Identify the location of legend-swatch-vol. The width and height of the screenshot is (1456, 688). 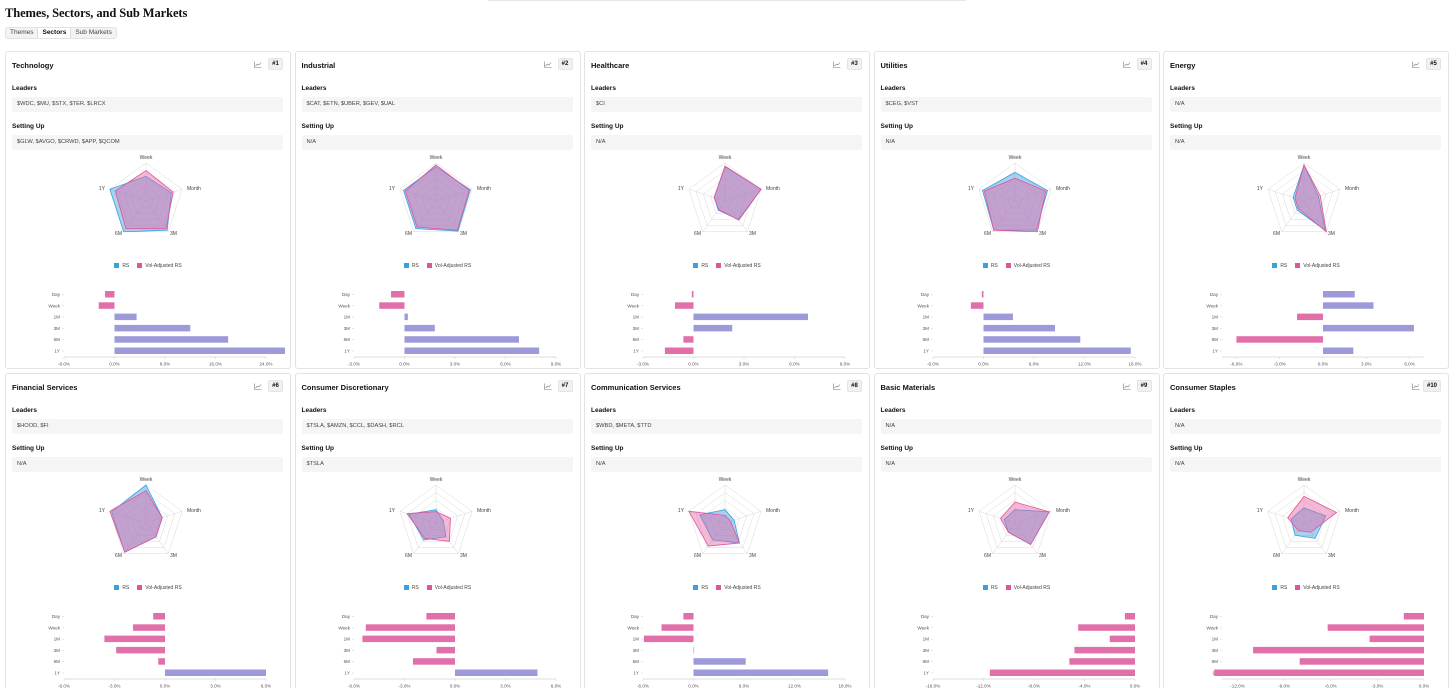
(1298, 266).